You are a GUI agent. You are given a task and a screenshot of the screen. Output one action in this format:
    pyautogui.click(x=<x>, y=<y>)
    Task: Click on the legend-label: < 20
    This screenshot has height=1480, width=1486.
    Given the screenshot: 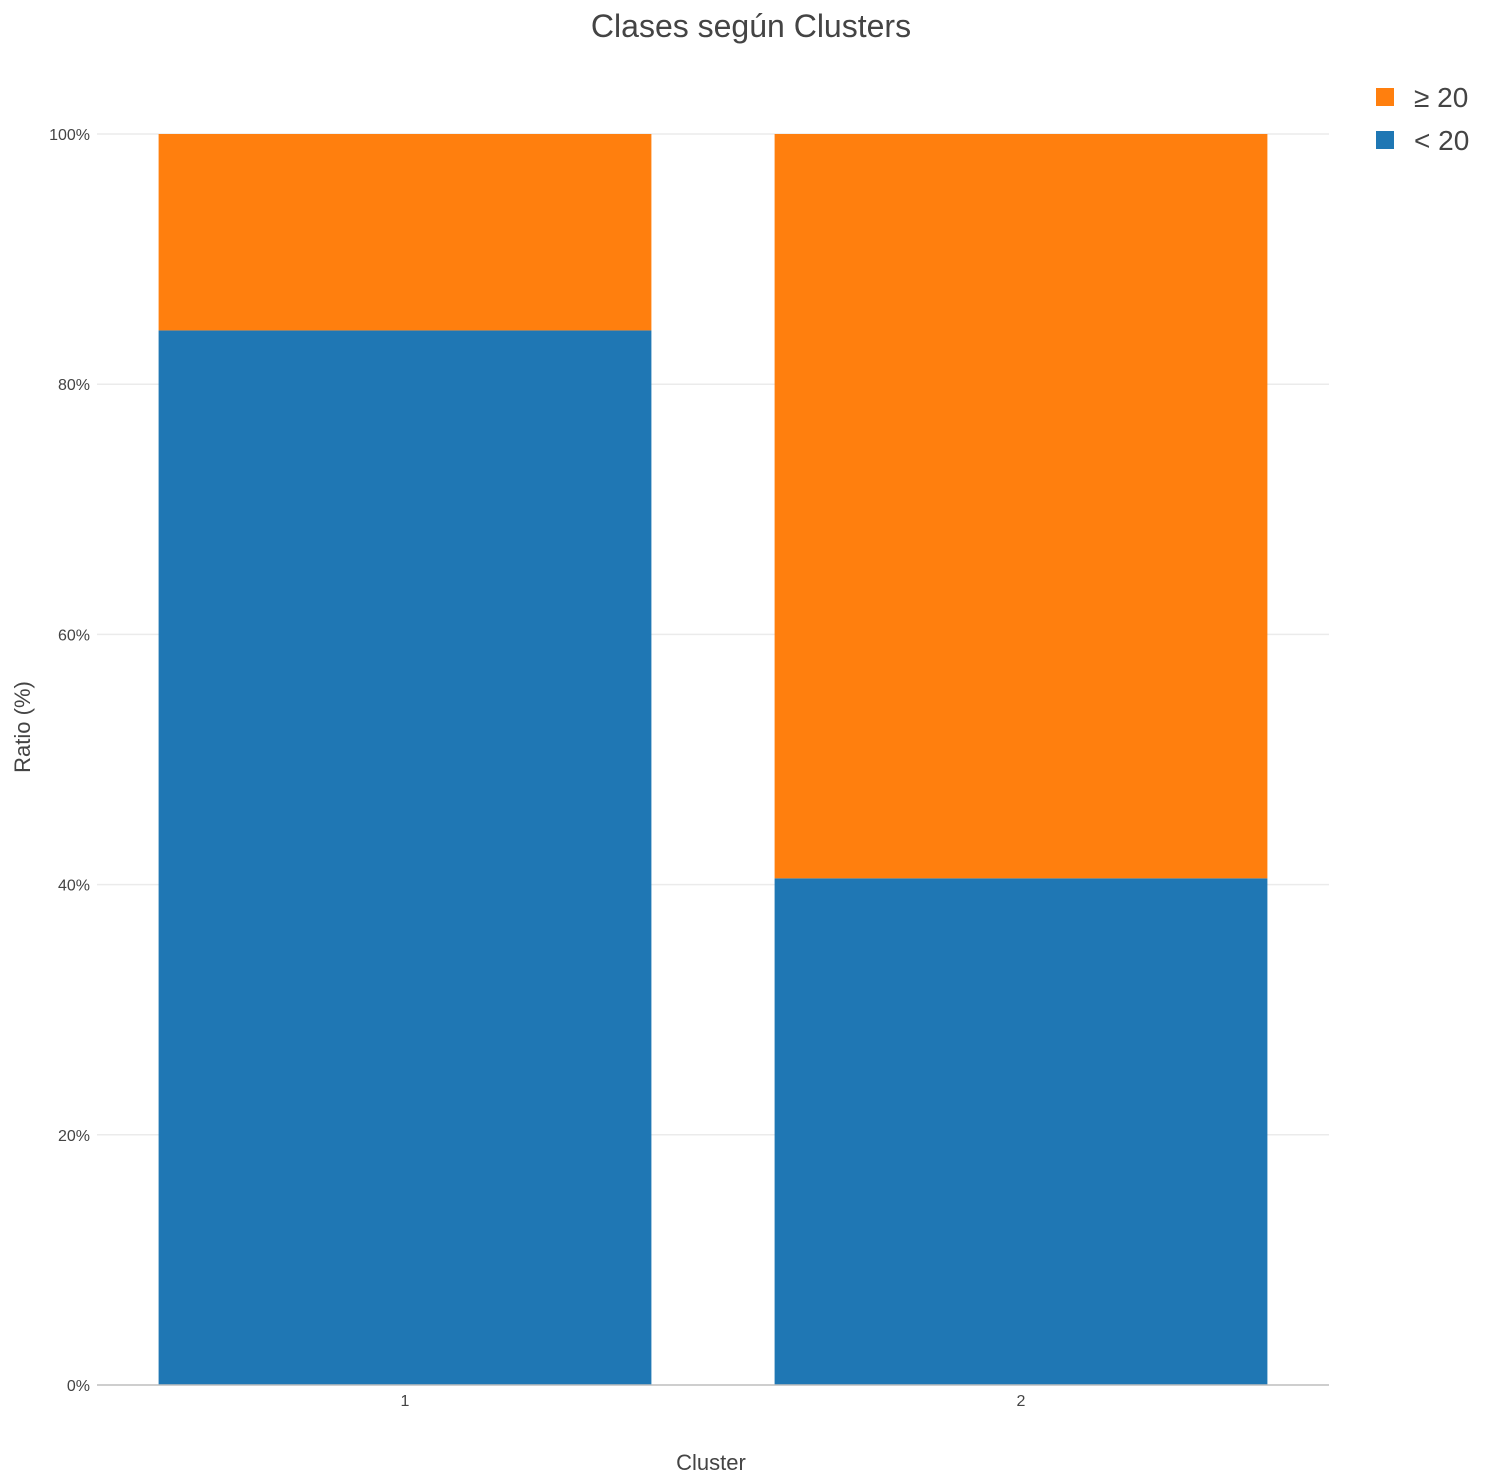 What is the action you would take?
    pyautogui.click(x=1441, y=140)
    